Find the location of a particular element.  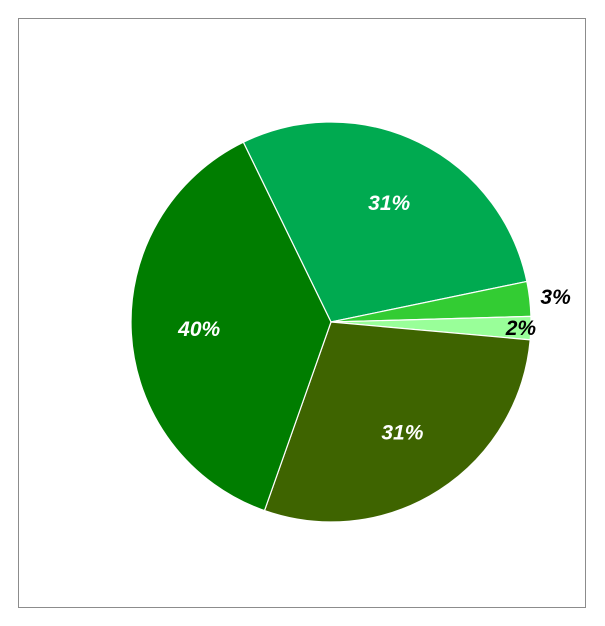

slice-data-label: 40% is located at coordinates (198, 329).